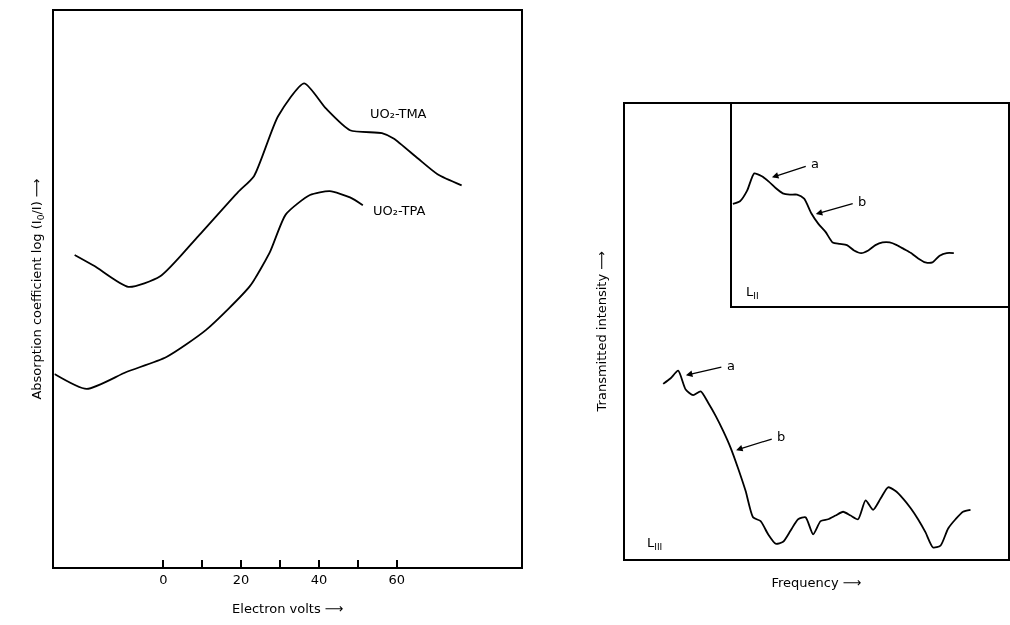  What do you see at coordinates (399, 210) in the screenshot?
I see `series-label: UO₂-TPA` at bounding box center [399, 210].